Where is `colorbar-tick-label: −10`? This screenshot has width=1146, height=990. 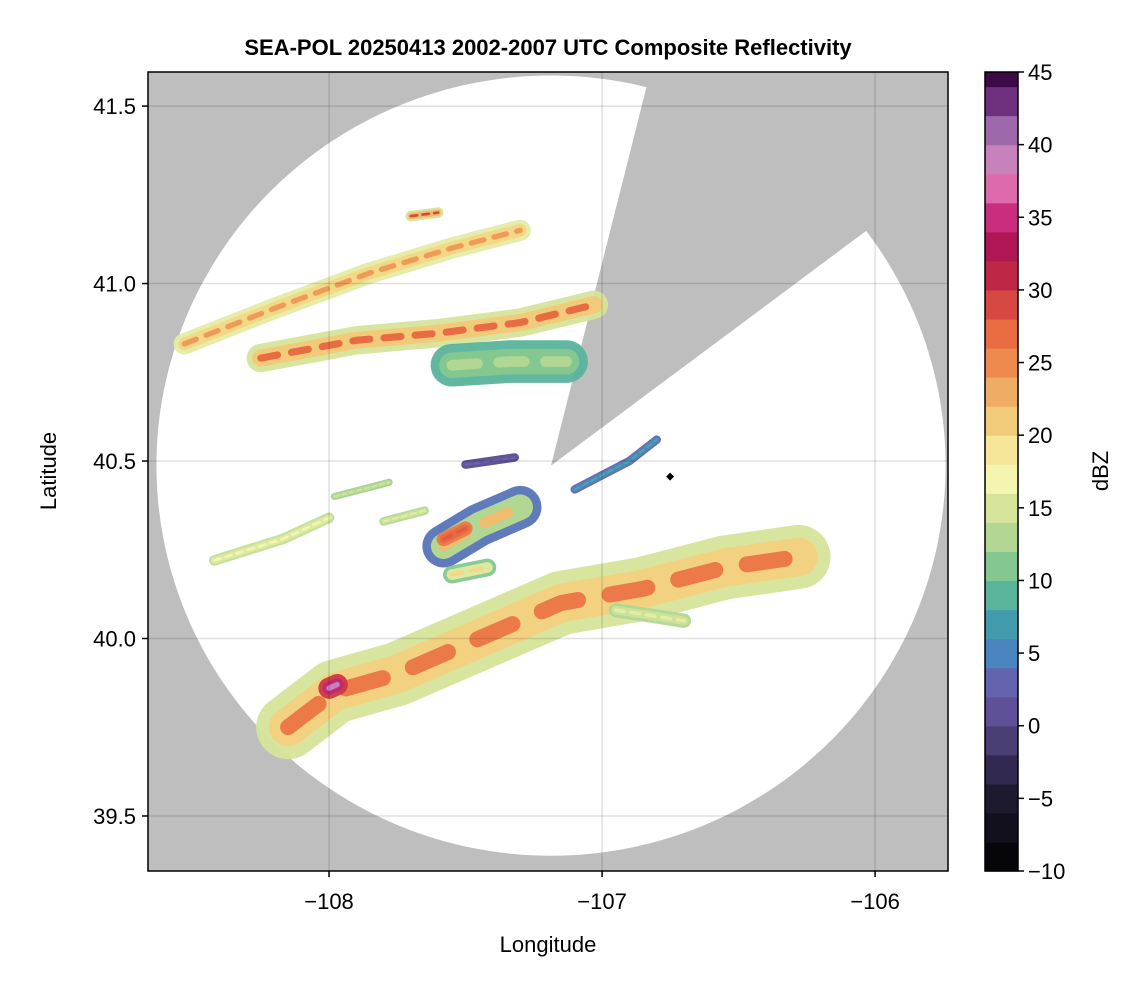 colorbar-tick-label: −10 is located at coordinates (1046, 871).